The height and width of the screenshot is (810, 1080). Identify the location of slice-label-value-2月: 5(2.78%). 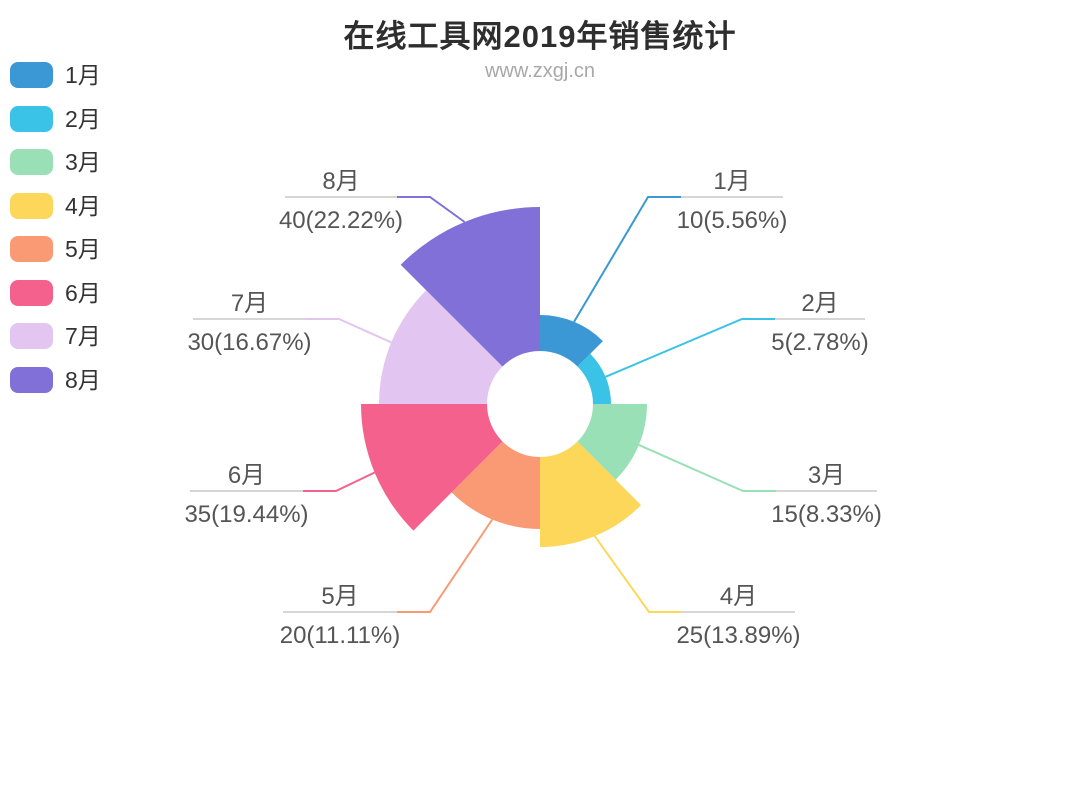
(819, 342).